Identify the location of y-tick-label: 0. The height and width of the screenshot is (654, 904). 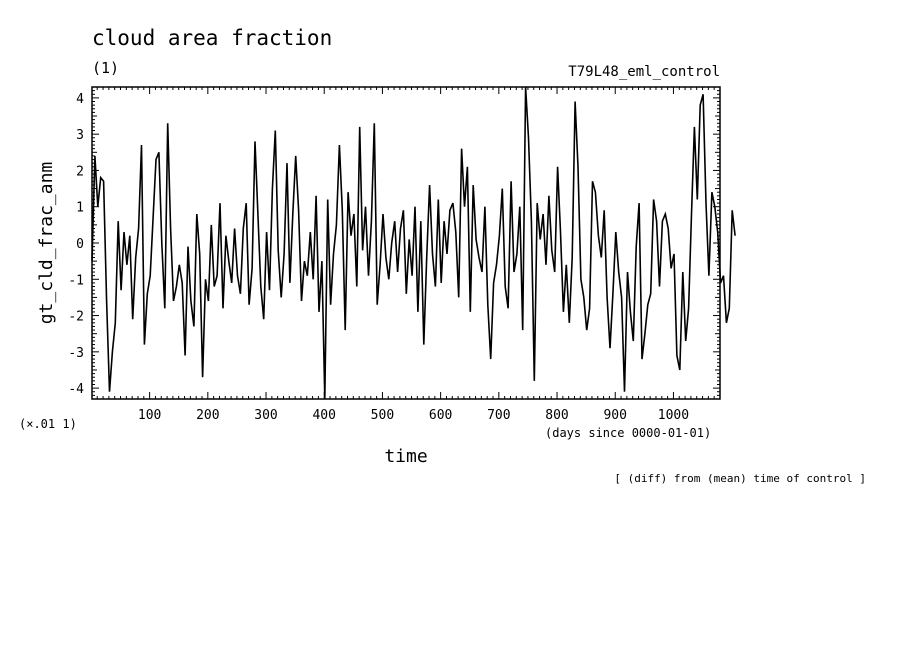
(80, 244).